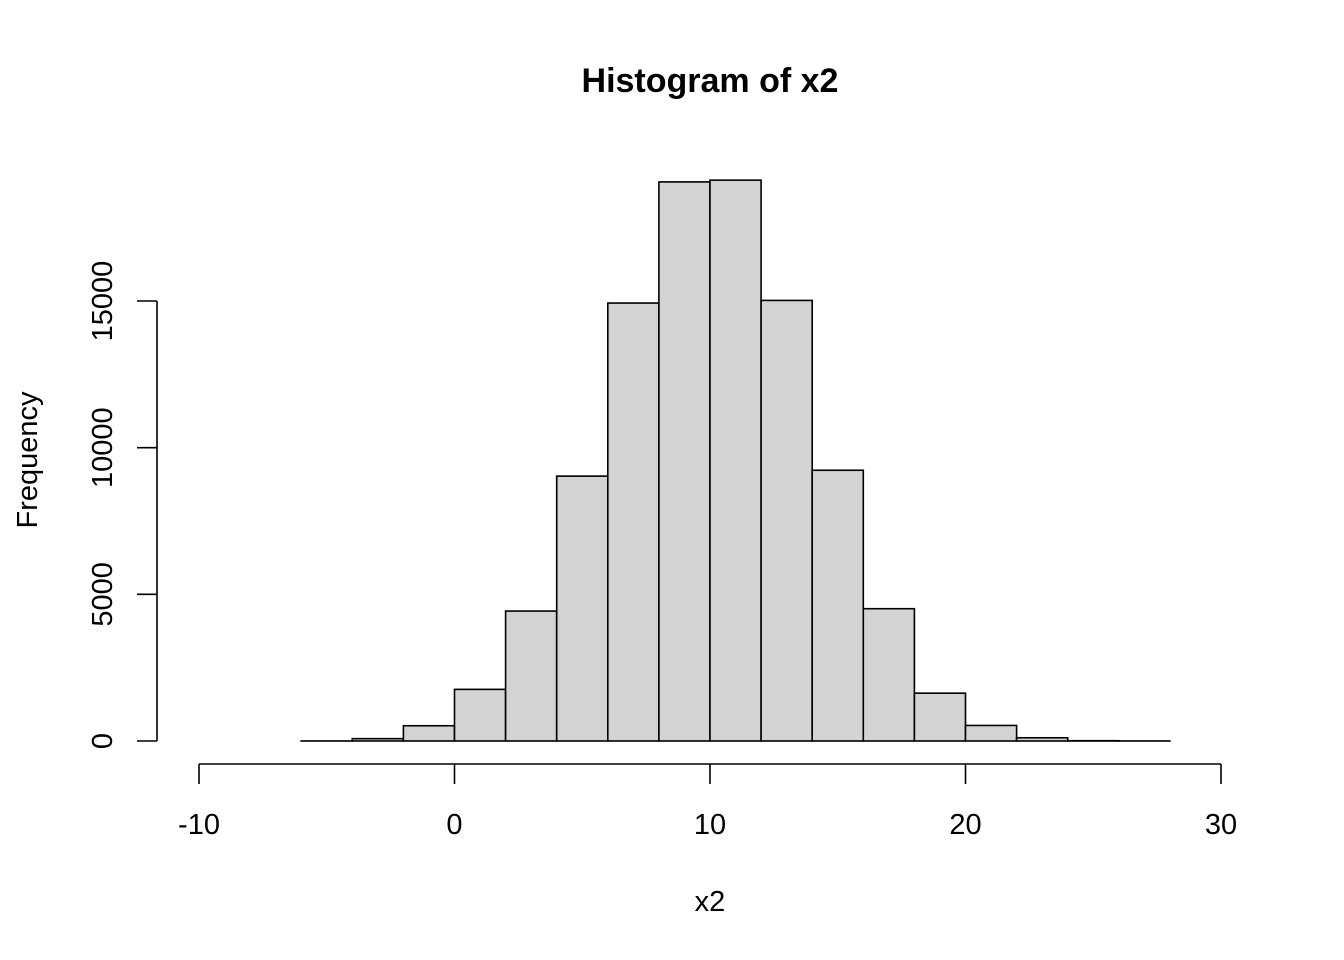 This screenshot has height=960, width=1344. Describe the element at coordinates (454, 825) in the screenshot. I see `x-tick-label: 0` at that location.